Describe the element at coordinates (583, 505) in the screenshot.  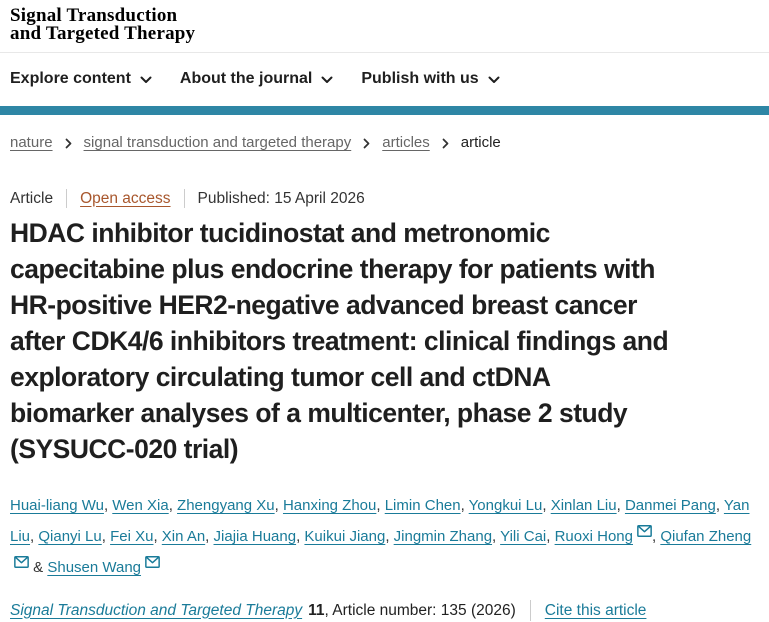
I see `author-link: Xinlan Liu` at that location.